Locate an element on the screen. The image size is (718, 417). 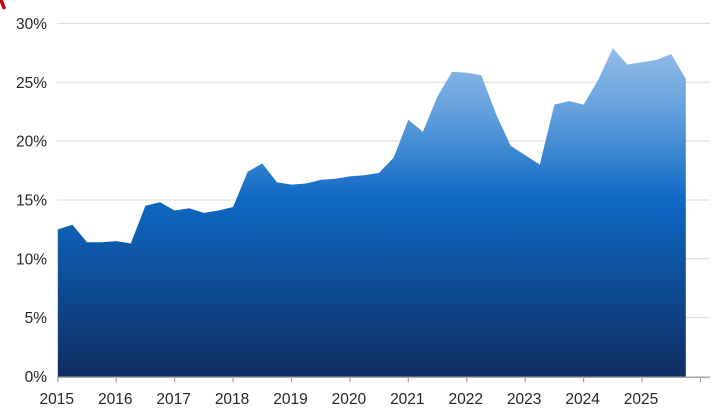
x-tick-label-2023: 2023 is located at coordinates (524, 399).